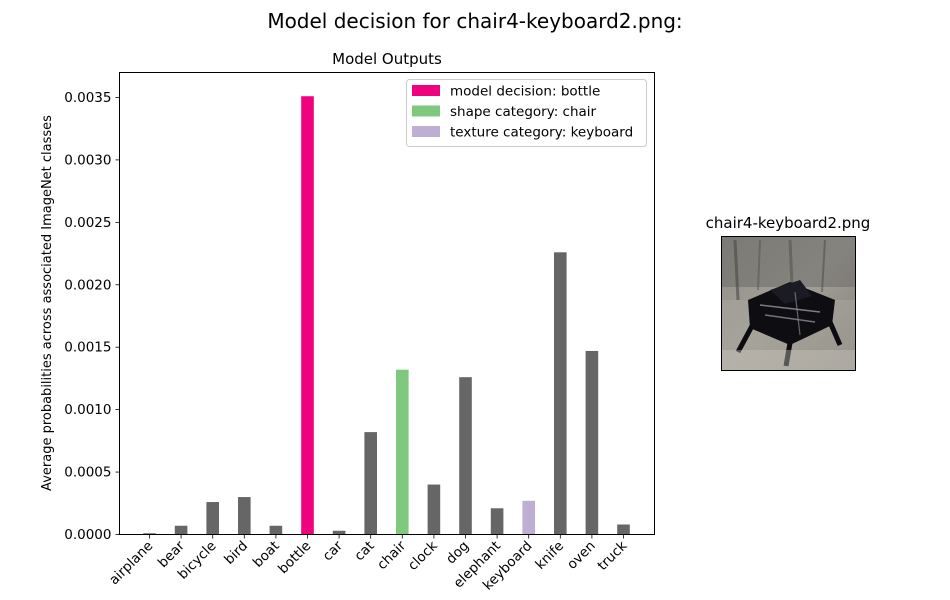  Describe the element at coordinates (402, 452) in the screenshot. I see `bar-chair` at that location.